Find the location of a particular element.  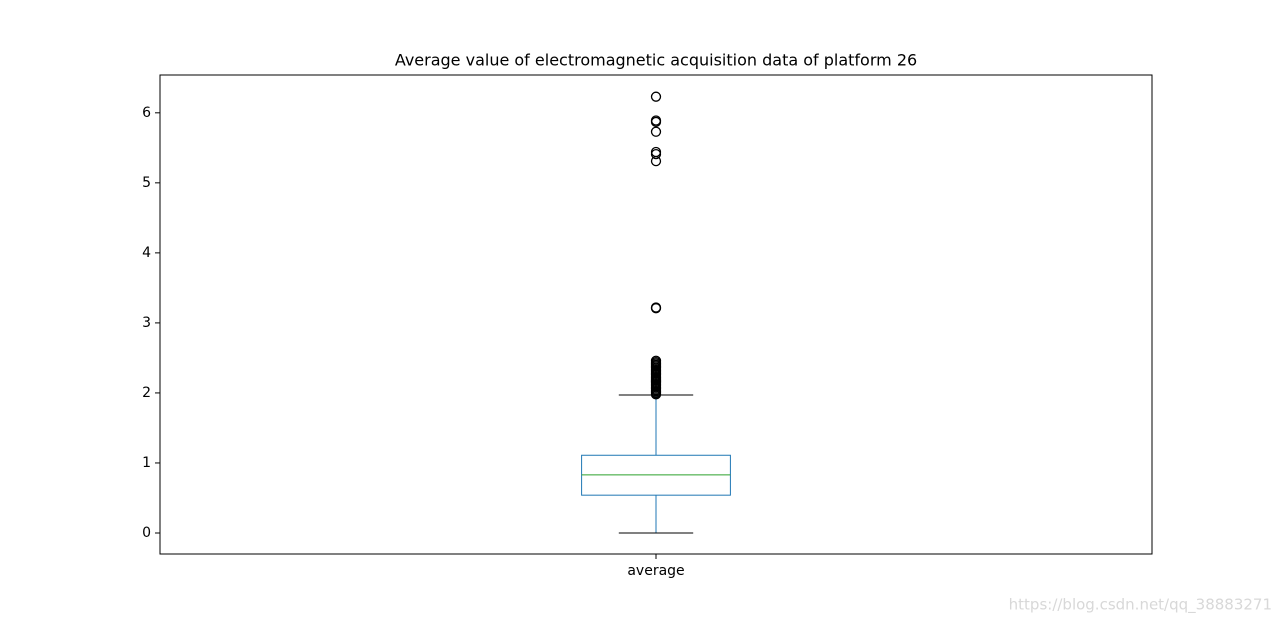

y-tick-label: 2 is located at coordinates (146, 393).